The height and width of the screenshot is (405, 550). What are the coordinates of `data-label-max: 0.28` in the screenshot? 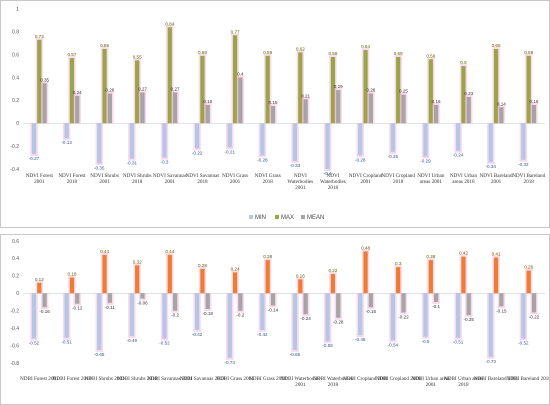 It's located at (202, 265).